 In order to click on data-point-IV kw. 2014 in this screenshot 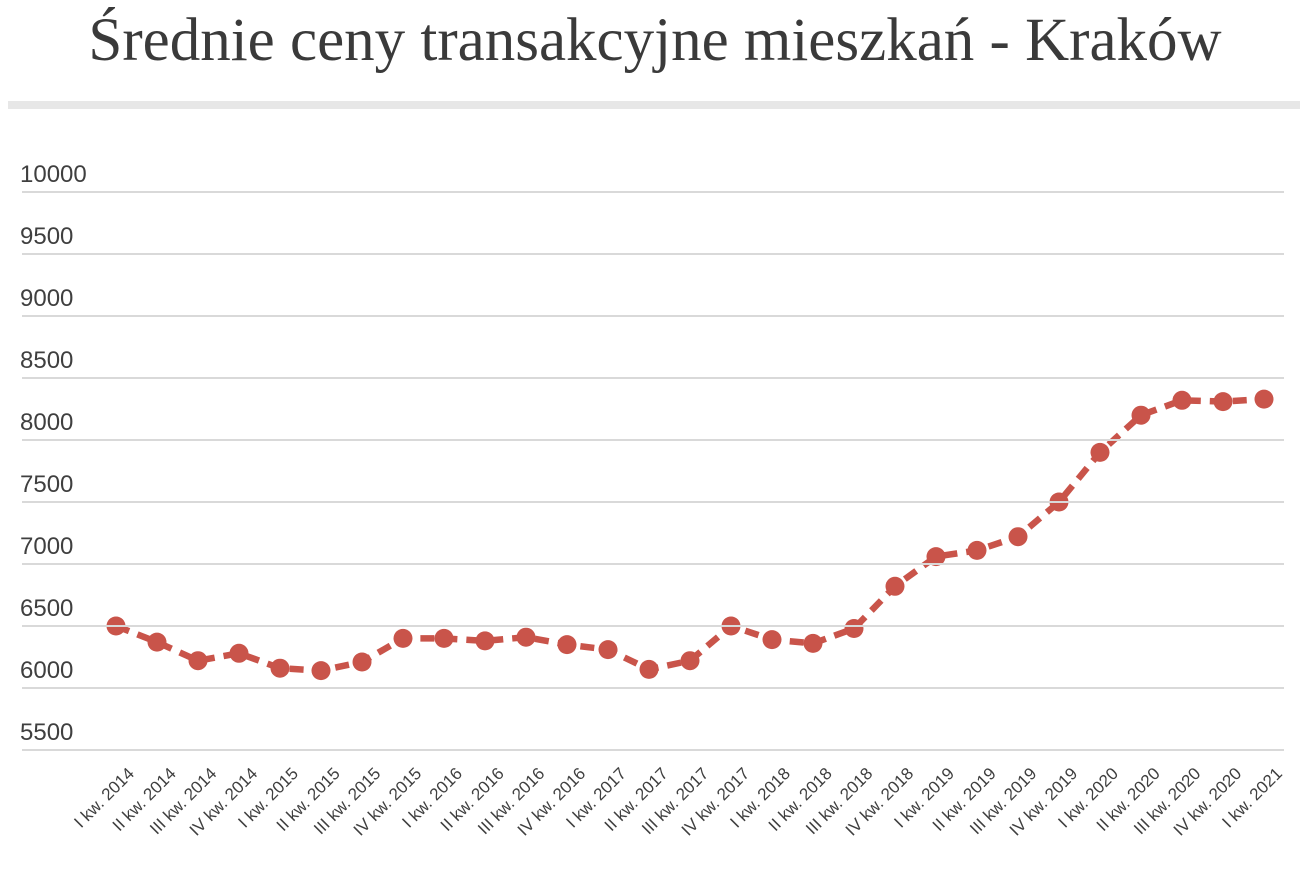, I will do `click(239, 653)`.